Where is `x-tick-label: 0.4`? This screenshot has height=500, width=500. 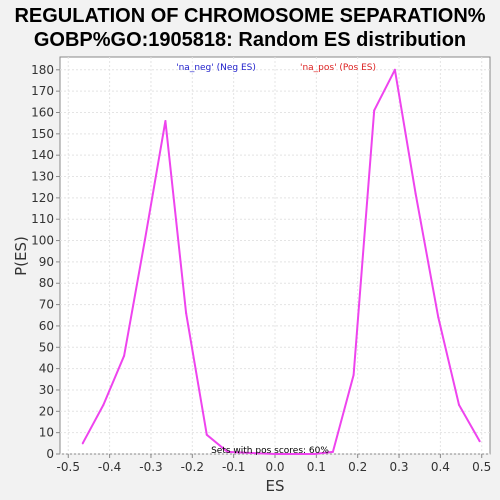 x-tick-label: 0.4 is located at coordinates (440, 467).